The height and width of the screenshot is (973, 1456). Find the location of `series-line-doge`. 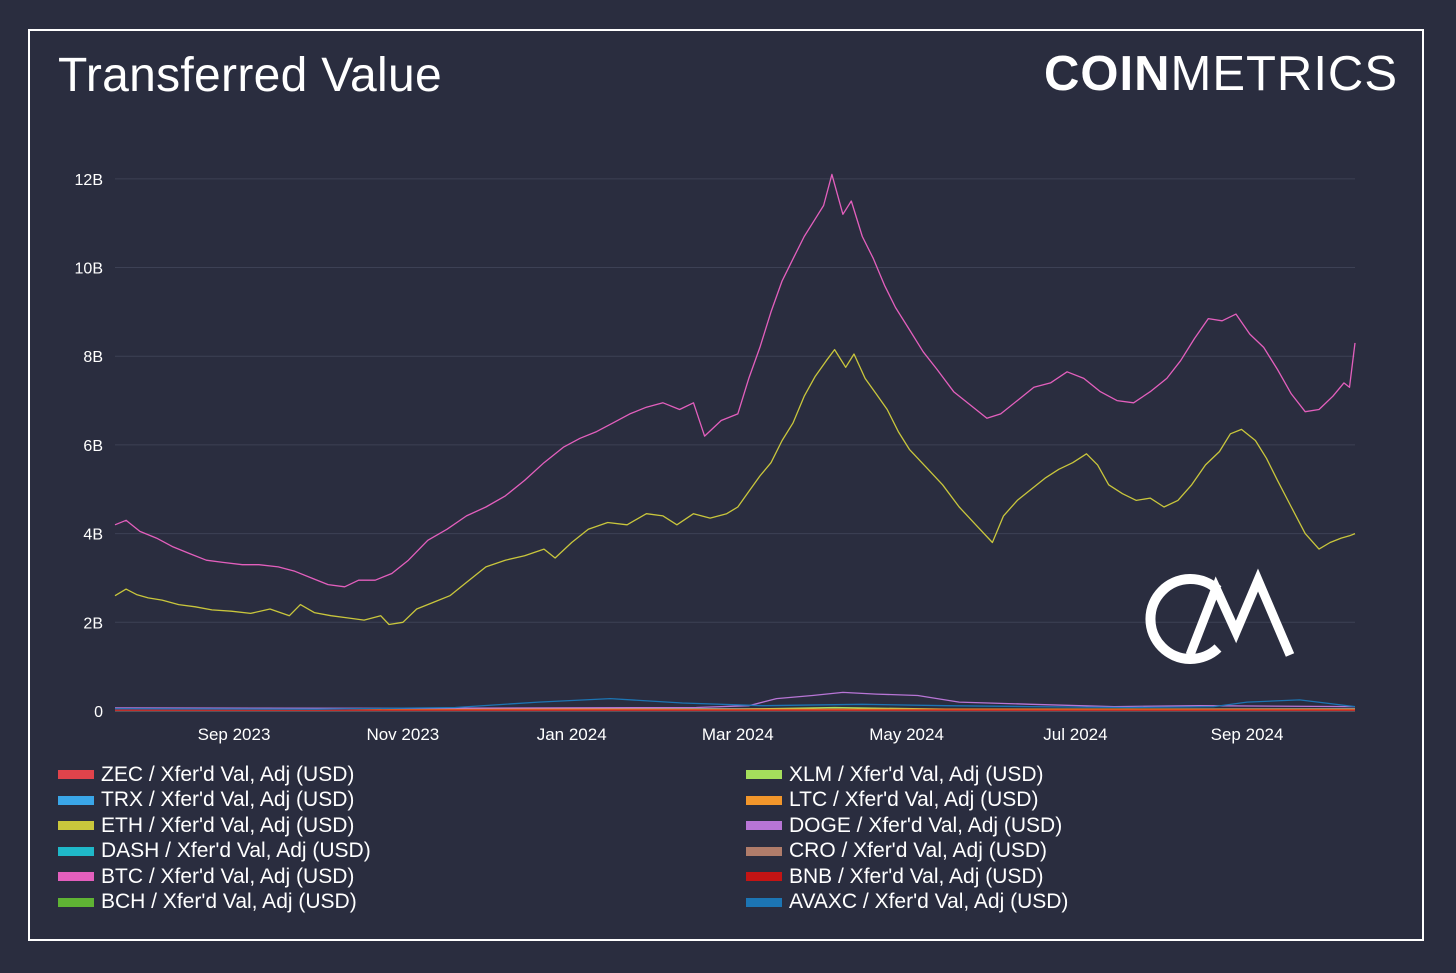

series-line-doge is located at coordinates (735, 700).